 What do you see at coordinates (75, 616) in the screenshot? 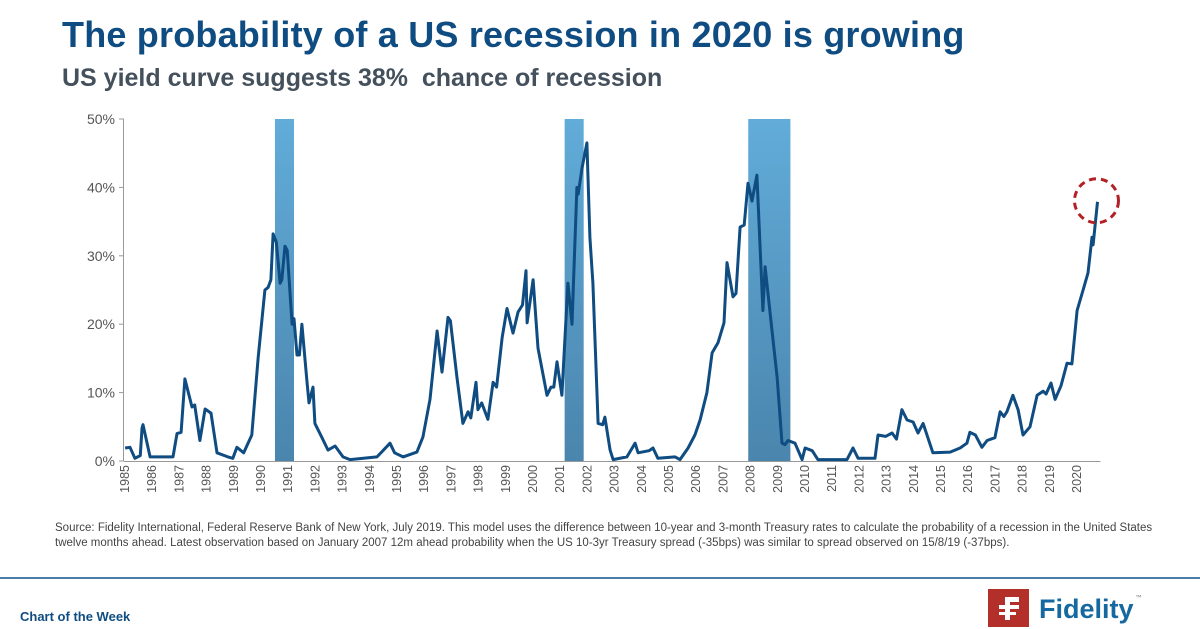
I see `chart-of-the-week-label: Chart of the Week` at bounding box center [75, 616].